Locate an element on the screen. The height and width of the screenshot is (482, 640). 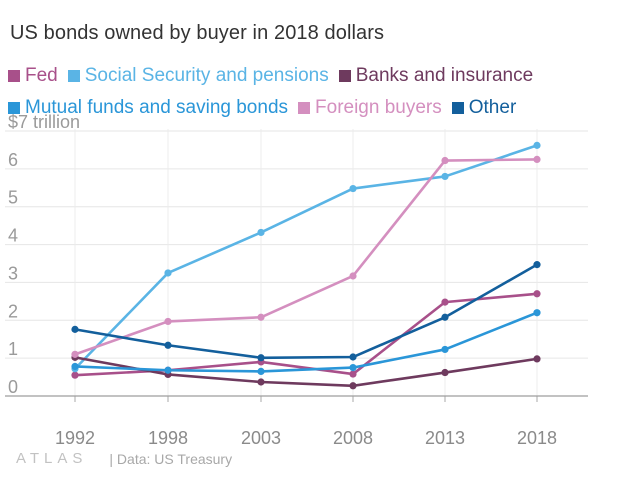
y-tick-label: 5 is located at coordinates (13, 198).